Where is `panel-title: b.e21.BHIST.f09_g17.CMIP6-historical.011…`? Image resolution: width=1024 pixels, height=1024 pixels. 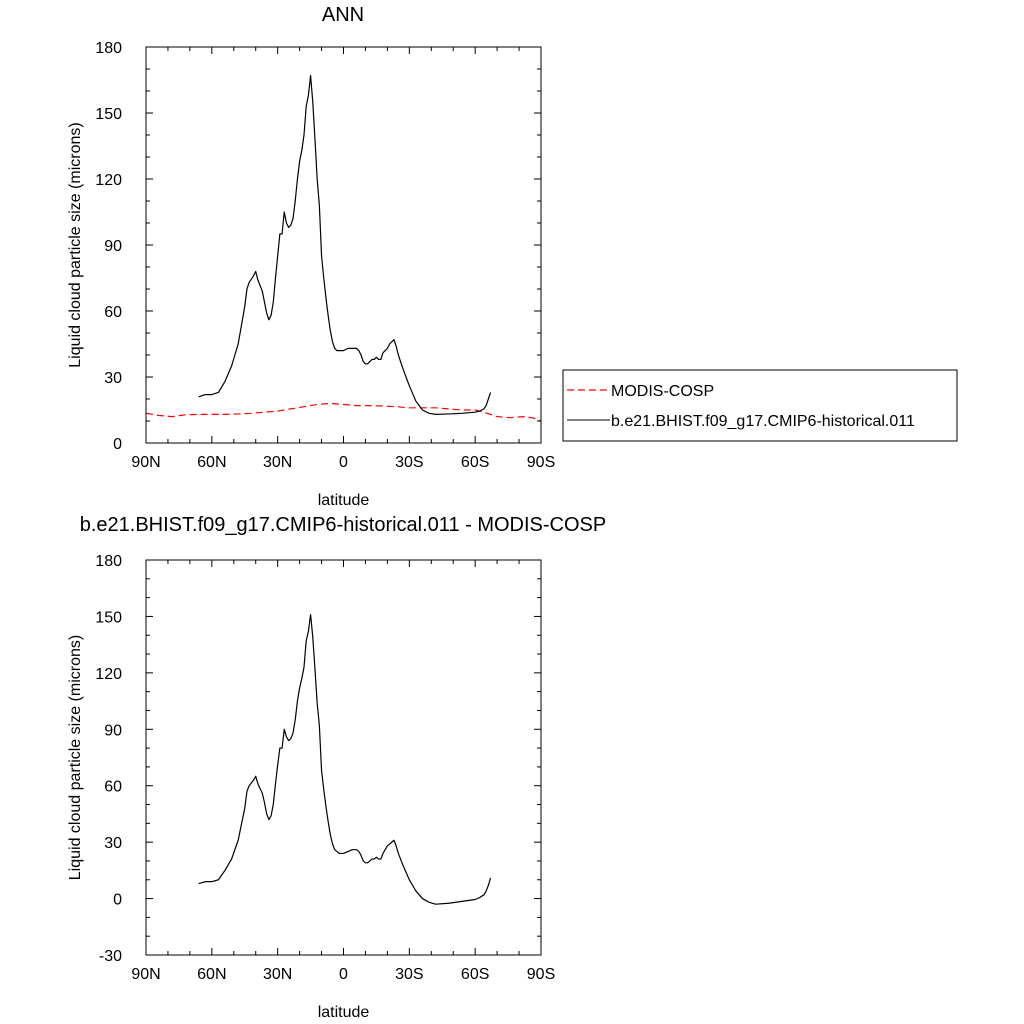 panel-title: b.e21.BHIST.f09_g17.CMIP6-historical.011… is located at coordinates (343, 525).